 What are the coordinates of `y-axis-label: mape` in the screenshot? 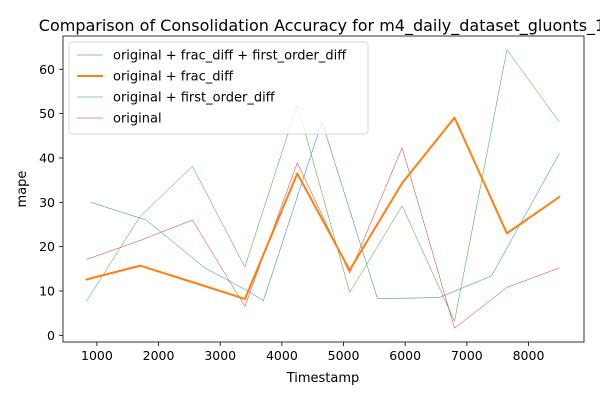 It's located at (22, 189).